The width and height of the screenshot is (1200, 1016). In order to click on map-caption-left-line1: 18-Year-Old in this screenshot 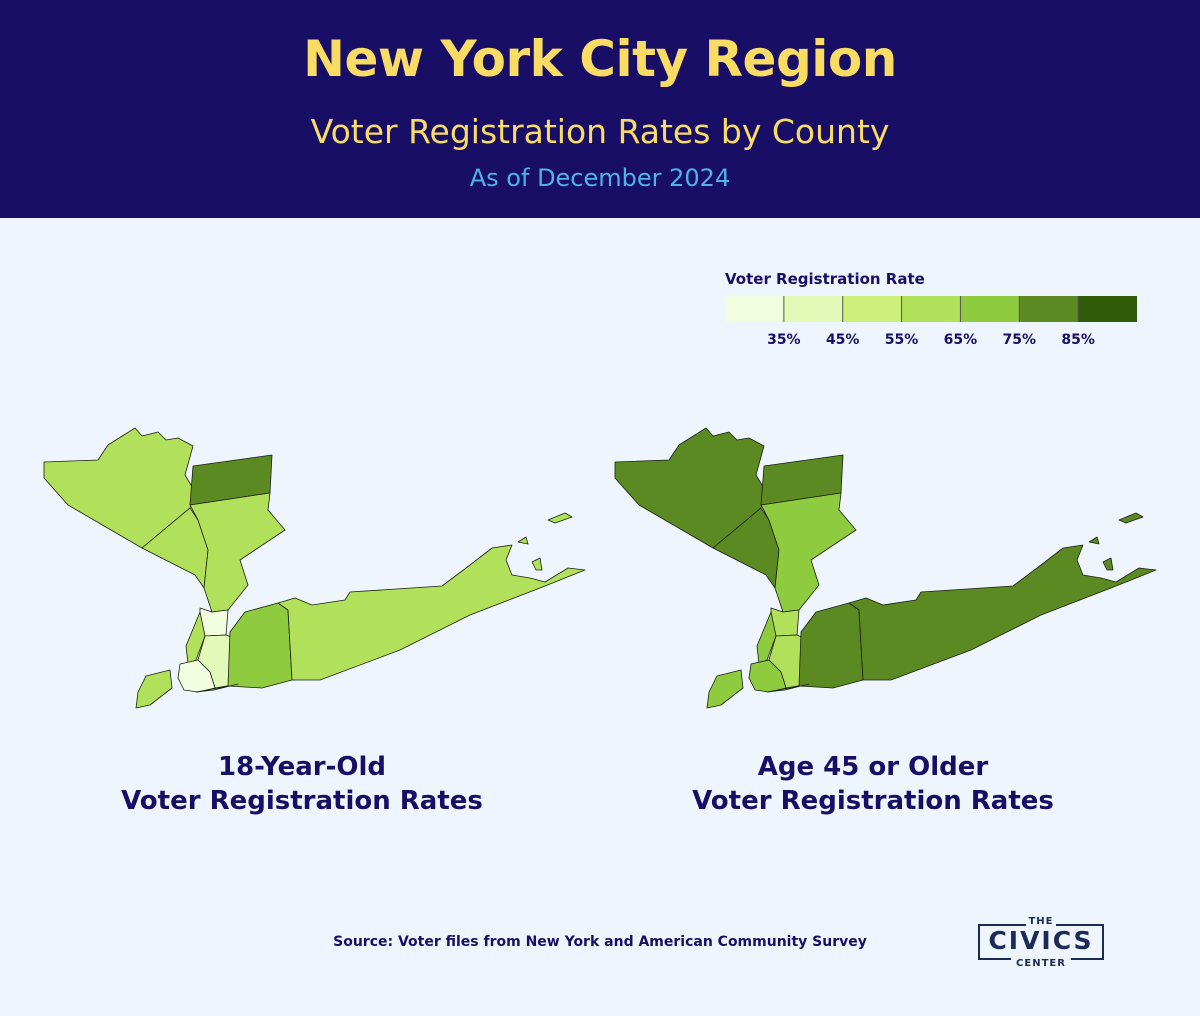, I will do `click(301, 767)`.